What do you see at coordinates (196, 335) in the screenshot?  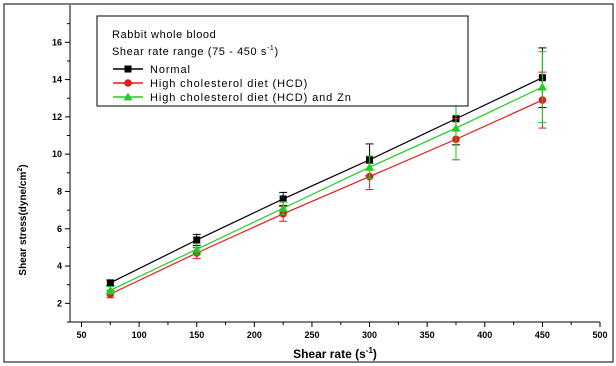 I see `x-tick-label: 150` at bounding box center [196, 335].